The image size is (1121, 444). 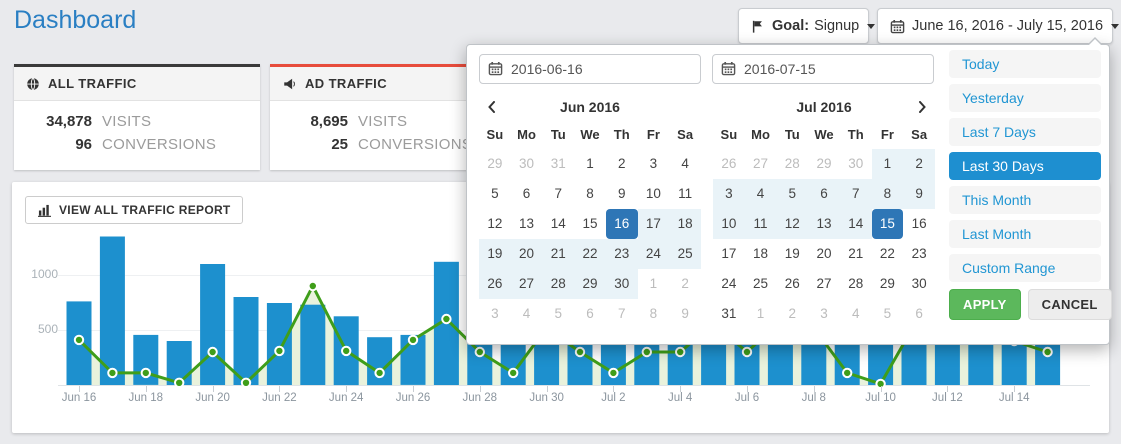 I want to click on cancel-button: CANCEL, so click(x=1069, y=304).